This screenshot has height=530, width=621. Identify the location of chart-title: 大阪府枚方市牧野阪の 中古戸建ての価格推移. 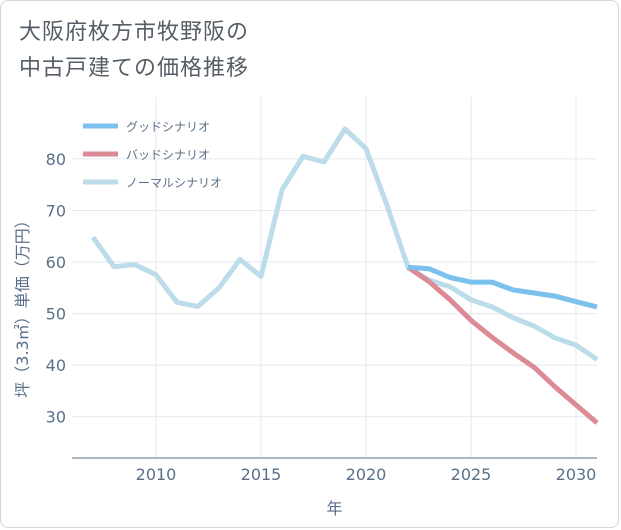
(134, 51).